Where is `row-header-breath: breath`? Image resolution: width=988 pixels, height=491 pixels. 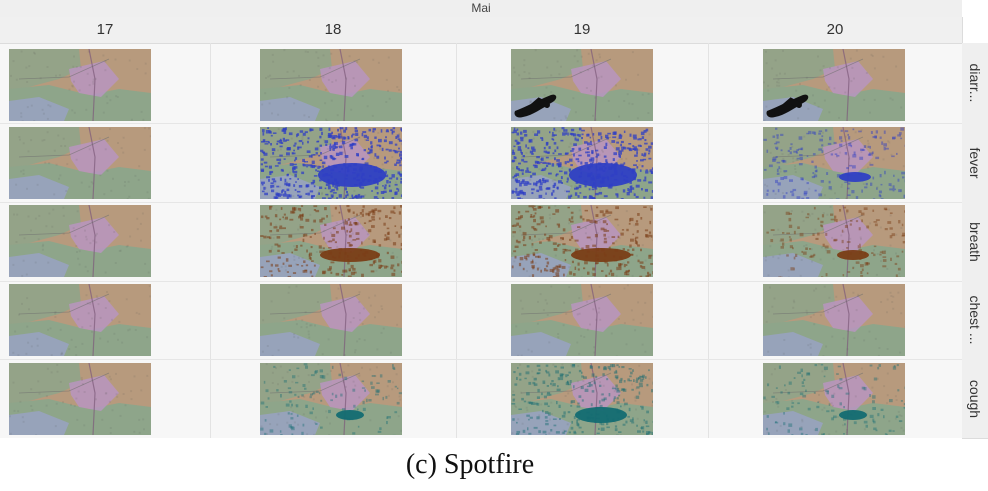
row-header-breath: breath is located at coordinates (975, 242).